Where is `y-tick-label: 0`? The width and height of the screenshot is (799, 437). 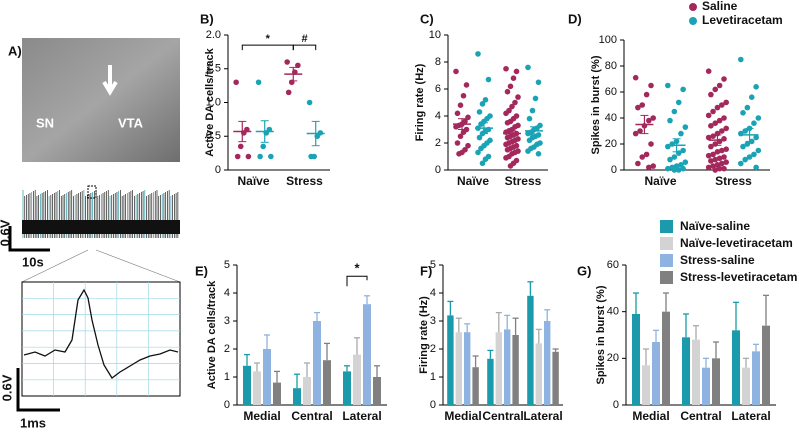
y-tick-label: 0 is located at coordinates (616, 405).